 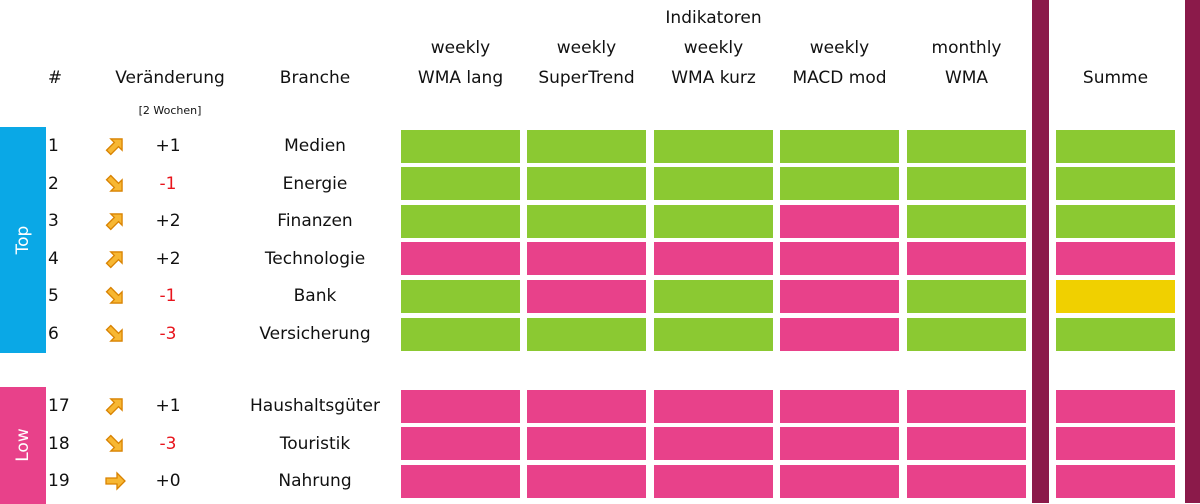 What do you see at coordinates (713, 18) in the screenshot?
I see `group-title: Indikatoren` at bounding box center [713, 18].